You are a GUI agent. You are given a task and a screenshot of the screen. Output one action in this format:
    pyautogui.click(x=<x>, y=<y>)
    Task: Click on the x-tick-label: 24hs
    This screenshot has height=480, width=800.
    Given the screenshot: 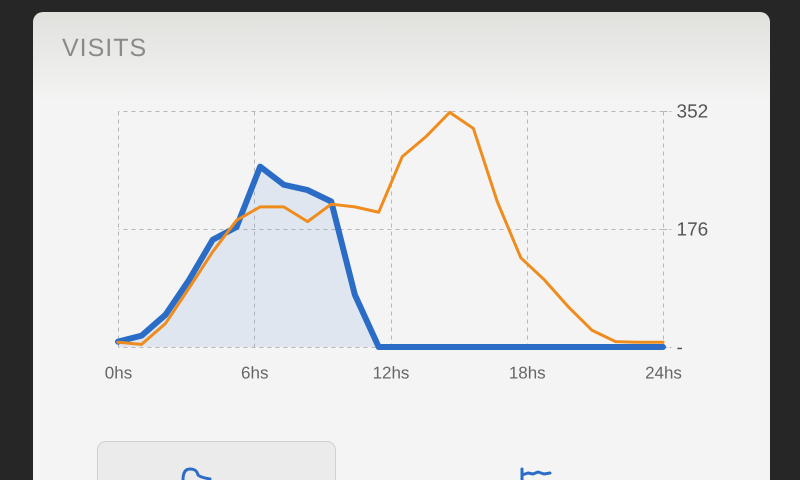 What is the action you would take?
    pyautogui.click(x=663, y=373)
    